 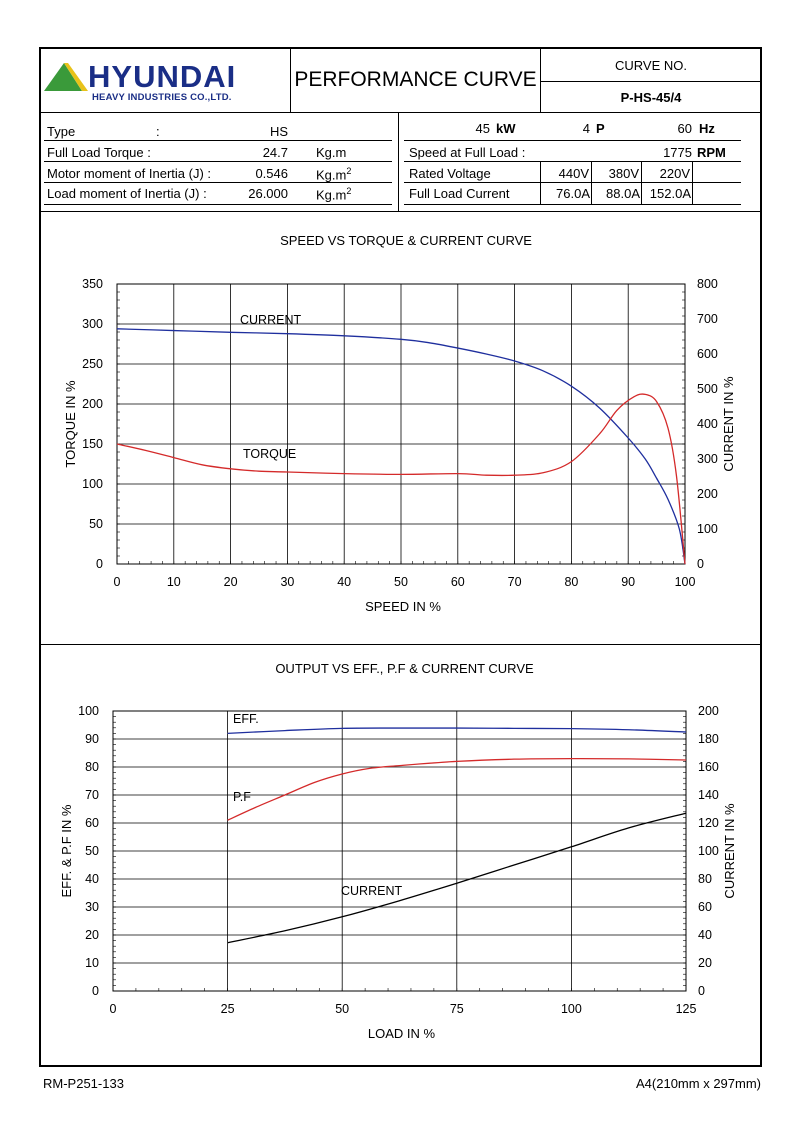 I want to click on chart1-annotation-current: CURRENT, so click(x=270, y=320).